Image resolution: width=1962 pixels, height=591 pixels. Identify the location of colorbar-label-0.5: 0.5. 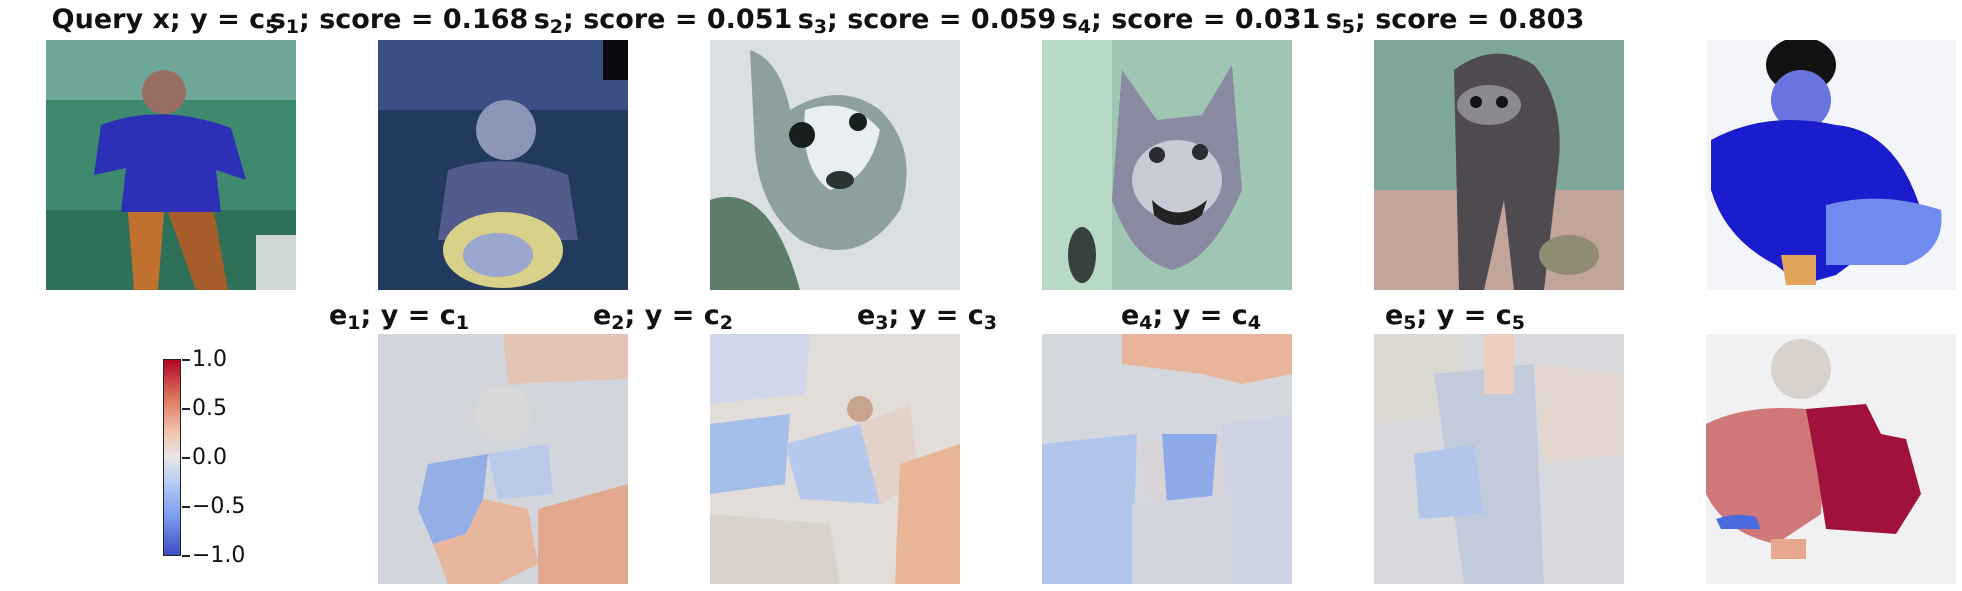
(209, 408).